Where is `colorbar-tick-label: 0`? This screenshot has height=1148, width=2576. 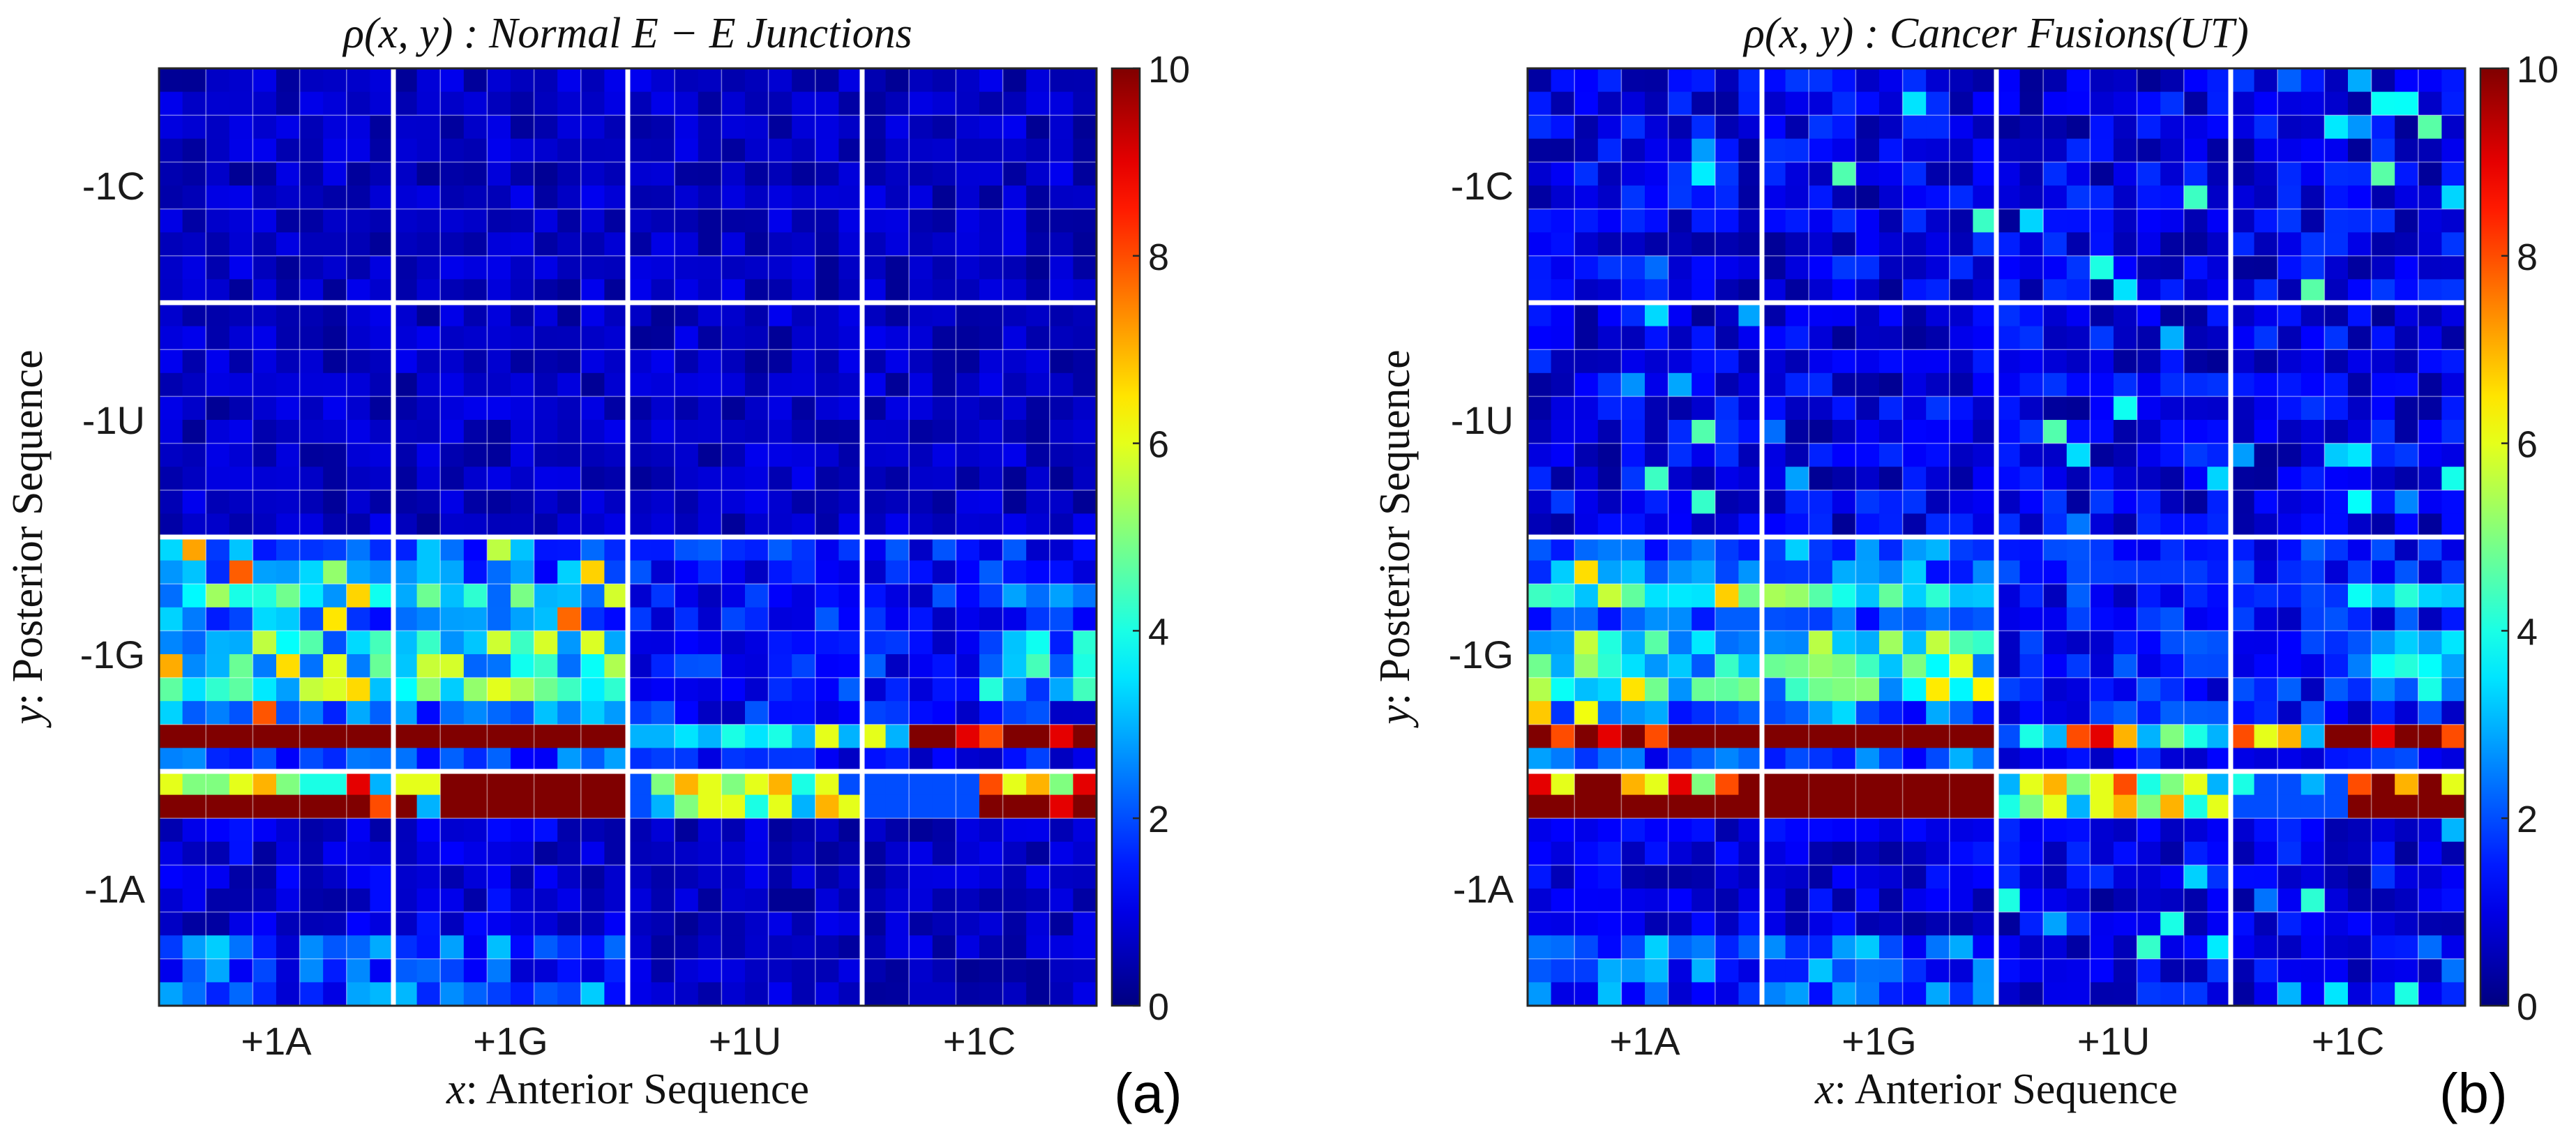
colorbar-tick-label: 0 is located at coordinates (2527, 1007).